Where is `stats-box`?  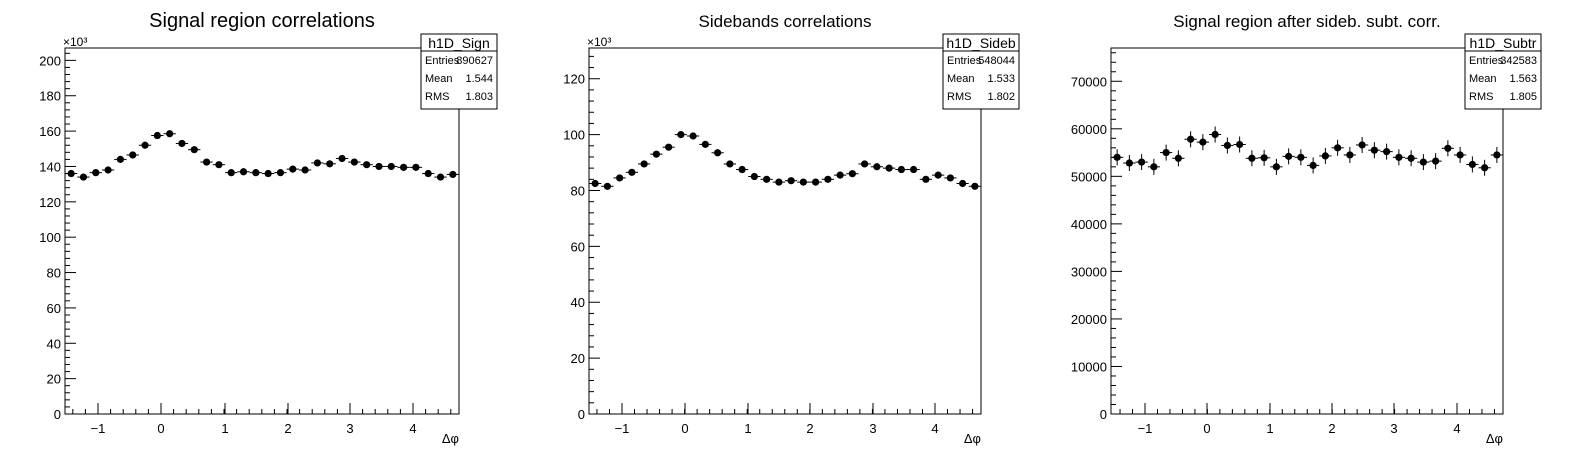 stats-box is located at coordinates (981, 71).